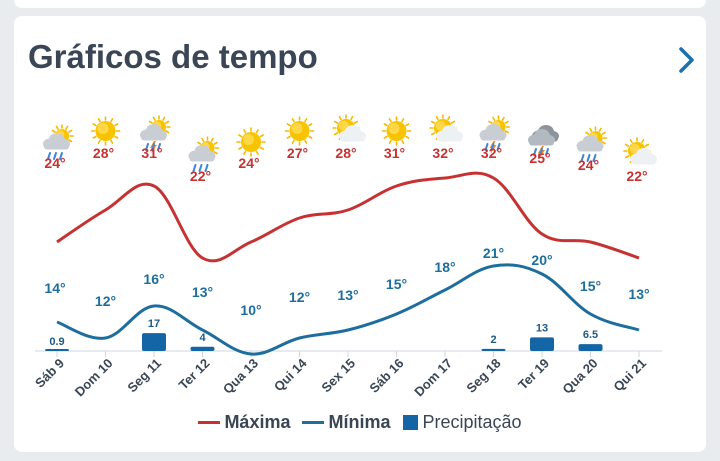  I want to click on thunderstorm-cloud-icon, so click(543, 142).